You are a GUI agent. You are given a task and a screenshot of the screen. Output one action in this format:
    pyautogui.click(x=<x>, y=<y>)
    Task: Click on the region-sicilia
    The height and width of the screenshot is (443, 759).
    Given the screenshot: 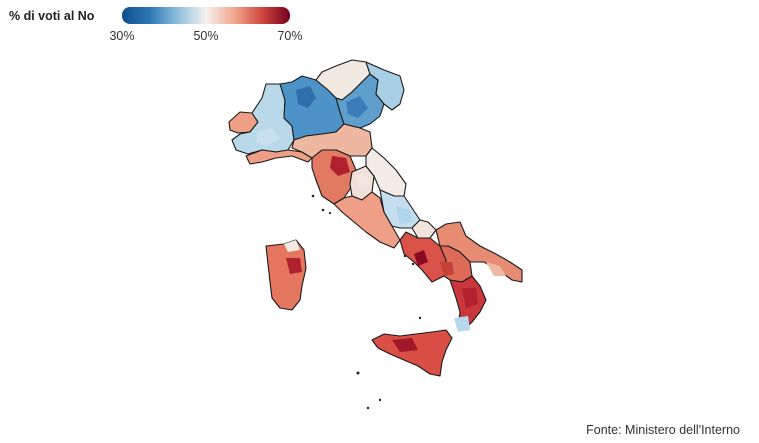 What is the action you would take?
    pyautogui.click(x=412, y=353)
    